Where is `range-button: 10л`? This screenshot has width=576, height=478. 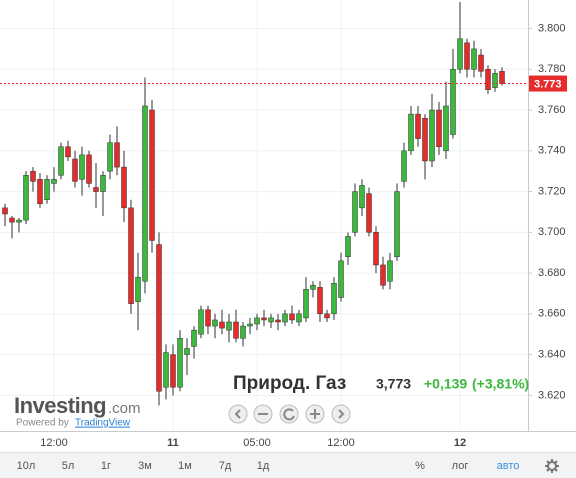 range-button: 10л is located at coordinates (26, 466).